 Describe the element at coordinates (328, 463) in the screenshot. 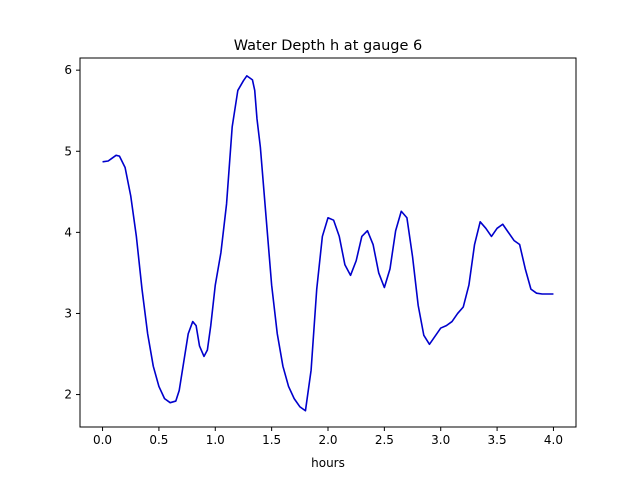

I see `x-axis-label: hours` at that location.